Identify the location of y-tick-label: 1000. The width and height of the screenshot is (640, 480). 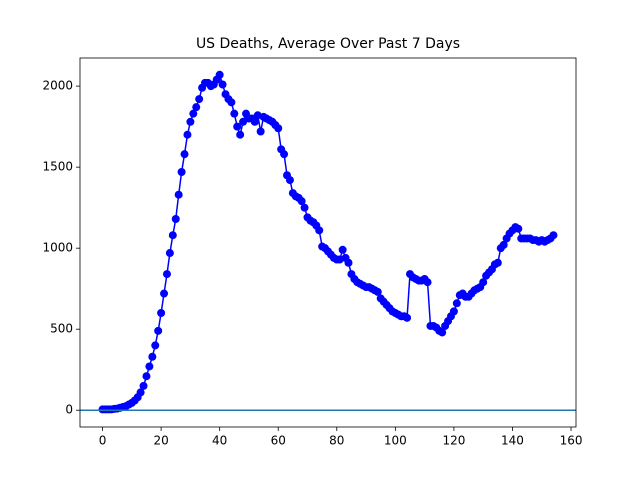
(57, 248).